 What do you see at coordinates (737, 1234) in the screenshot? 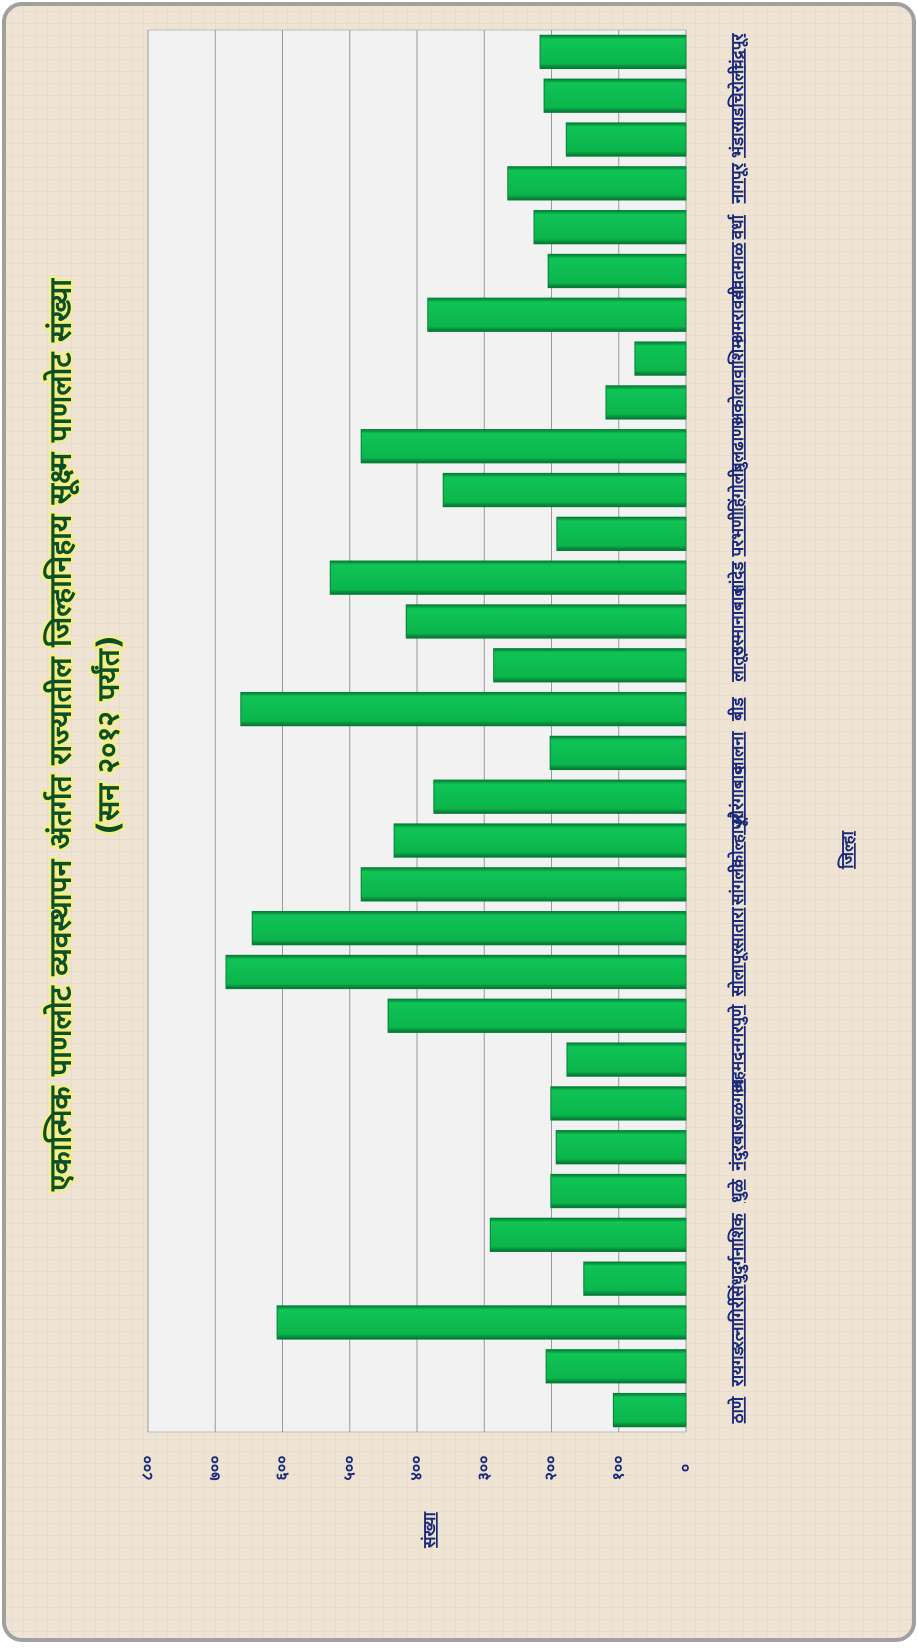
I see `x-tick-label: नाशिक` at bounding box center [737, 1234].